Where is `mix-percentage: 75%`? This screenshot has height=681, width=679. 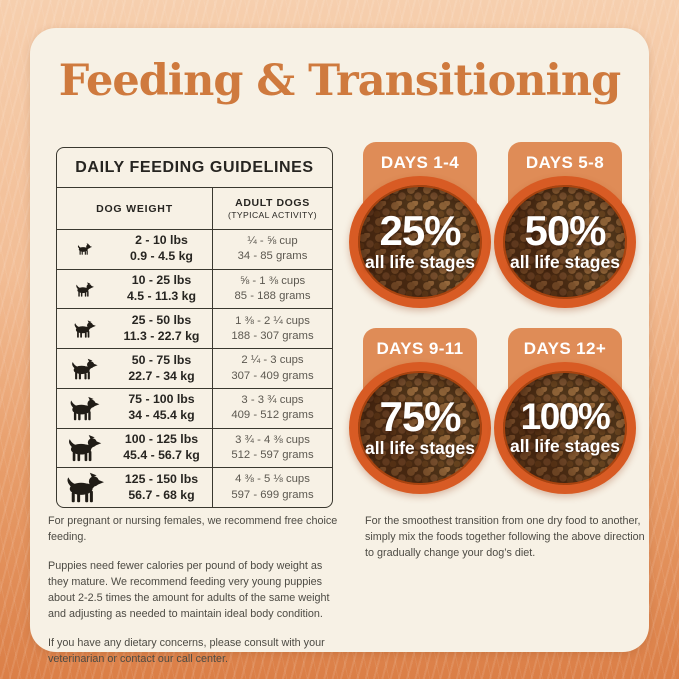
mix-percentage: 75% is located at coordinates (420, 416).